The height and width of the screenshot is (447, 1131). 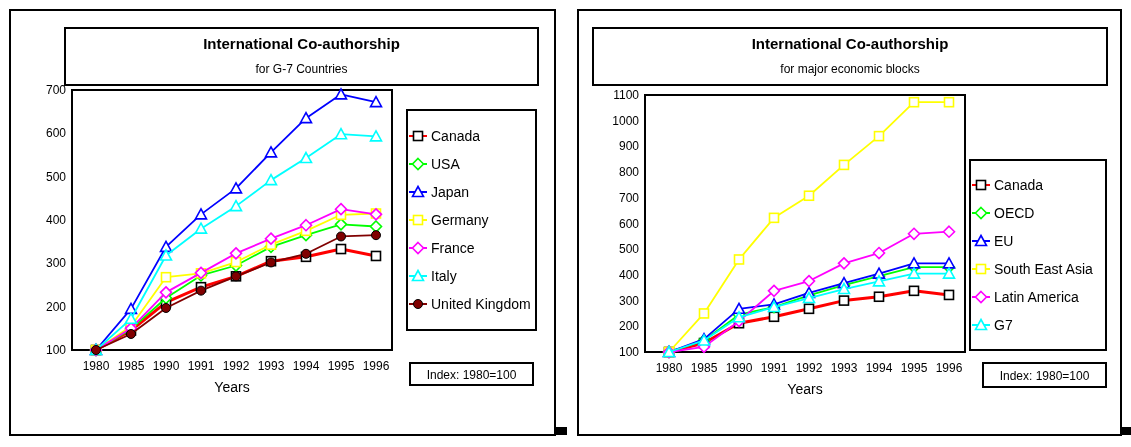 What do you see at coordinates (1037, 297) in the screenshot?
I see `legend-label: Latin America` at bounding box center [1037, 297].